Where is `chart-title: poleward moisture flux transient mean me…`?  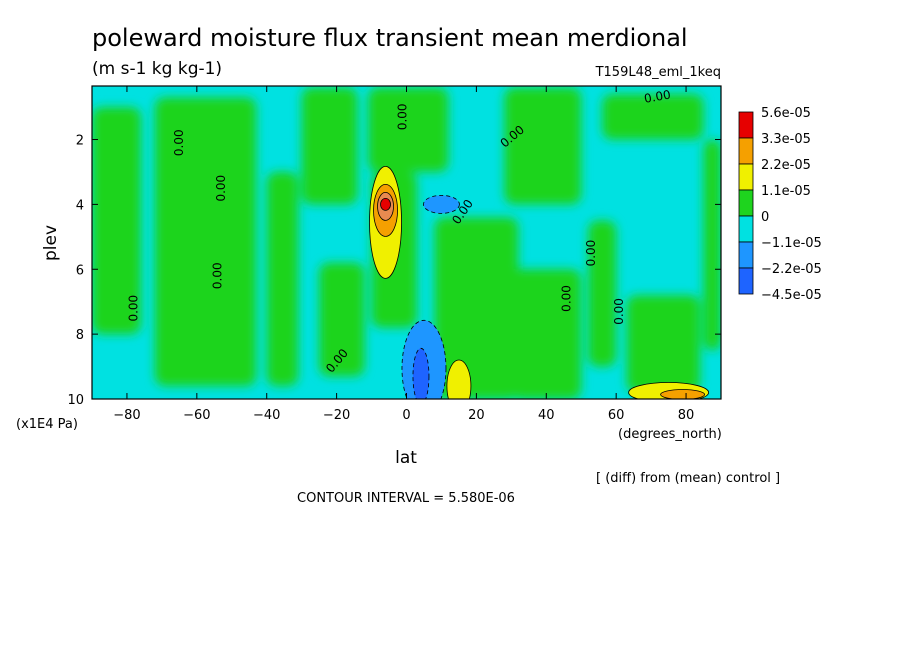
chart-title: poleward moisture flux transient mean me… is located at coordinates (390, 38).